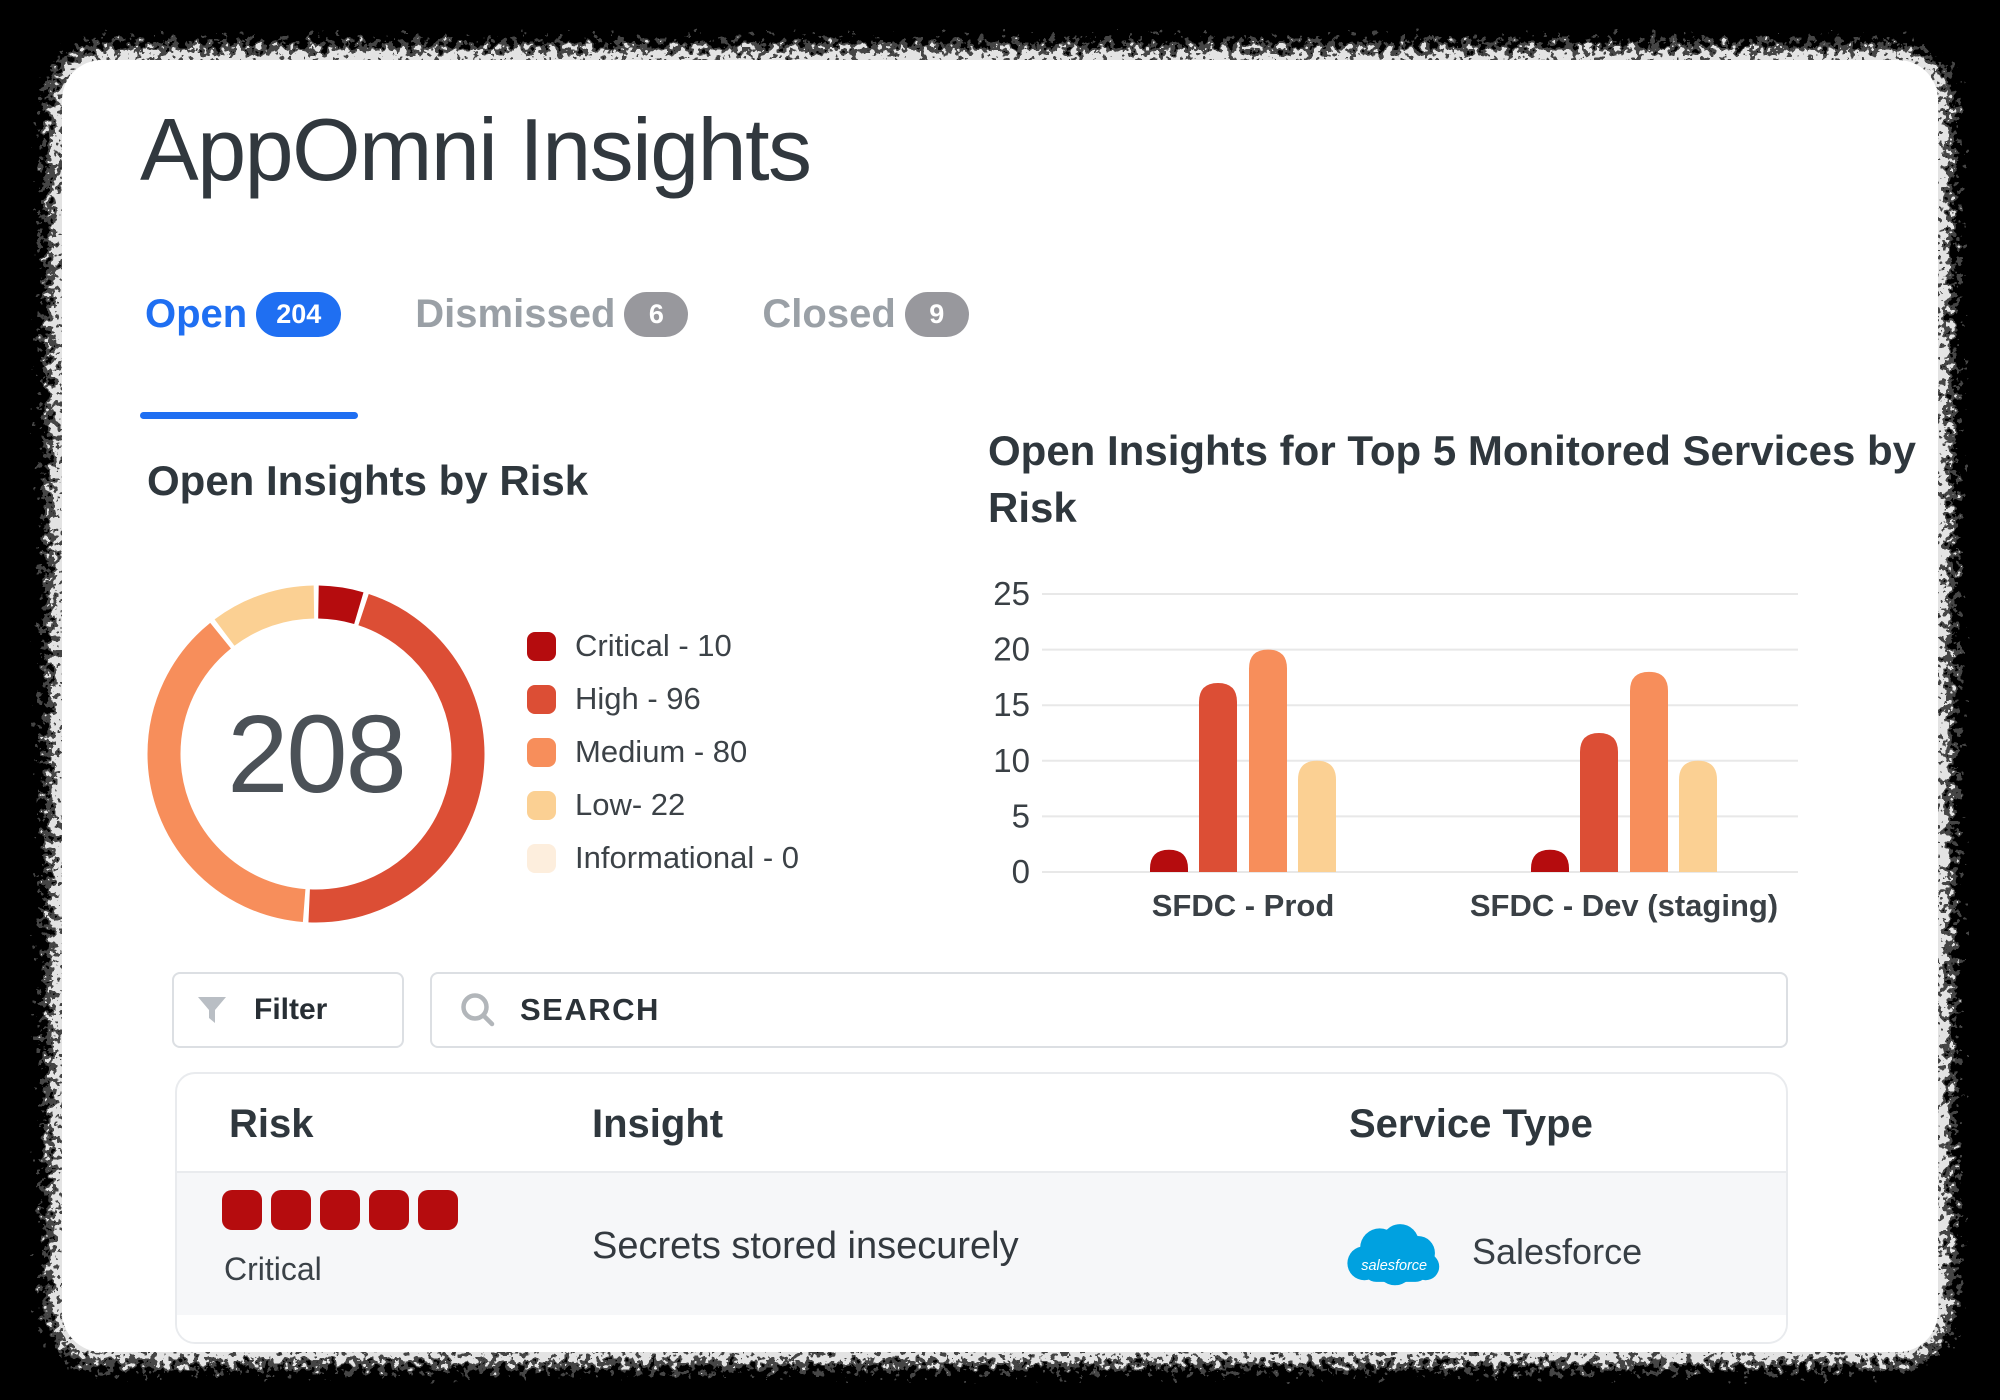  I want to click on donut-svg, so click(316, 754).